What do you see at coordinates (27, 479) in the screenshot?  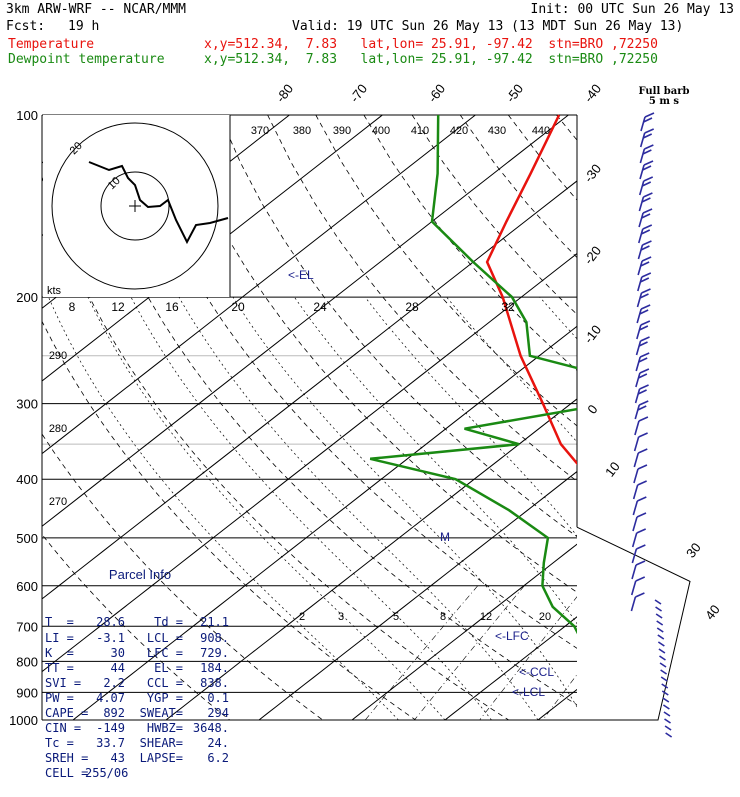 I see `pressure-tick-label: 400` at bounding box center [27, 479].